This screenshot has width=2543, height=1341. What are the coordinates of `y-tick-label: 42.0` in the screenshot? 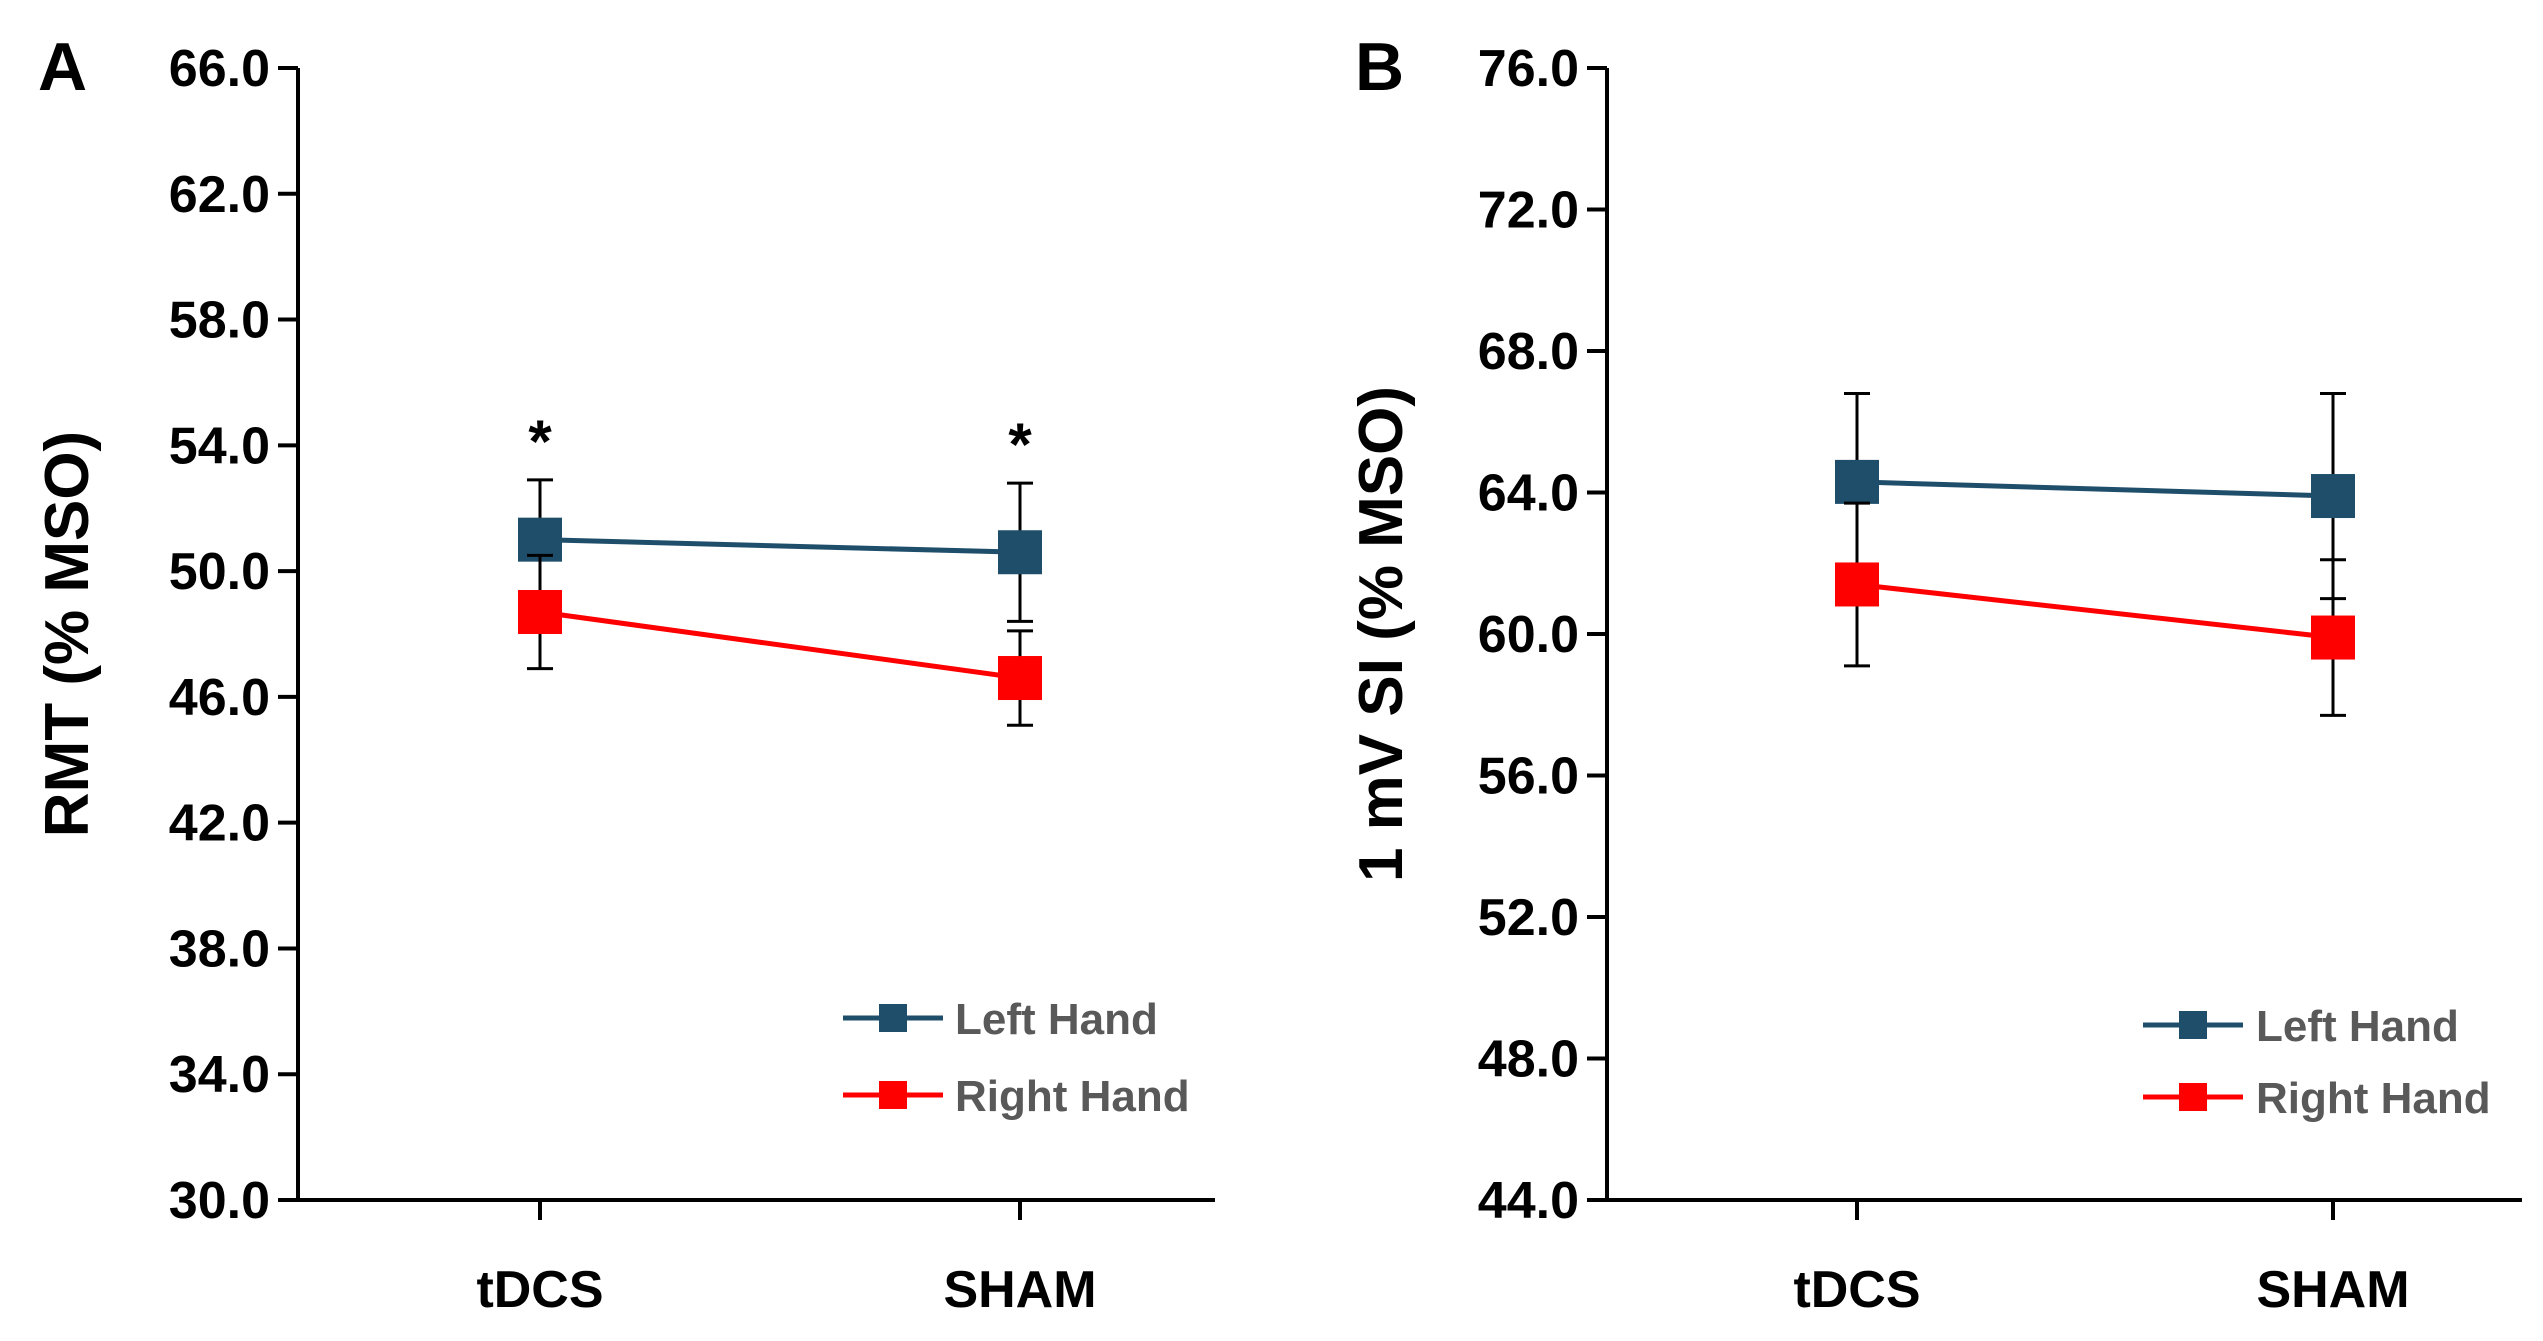 It's located at (219, 824).